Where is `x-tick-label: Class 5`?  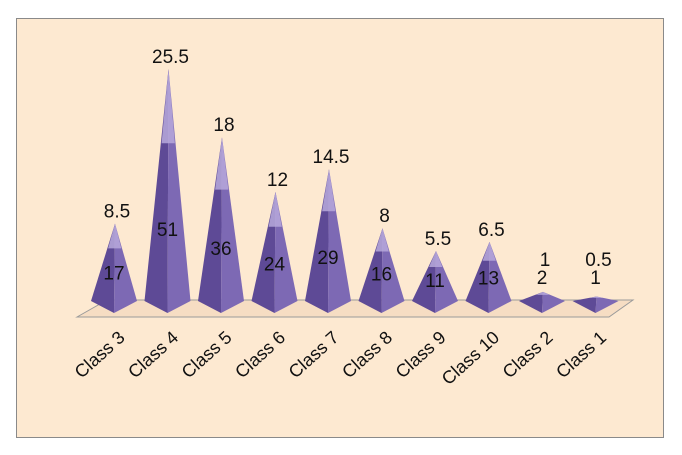
x-tick-label: Class 5 is located at coordinates (207, 354).